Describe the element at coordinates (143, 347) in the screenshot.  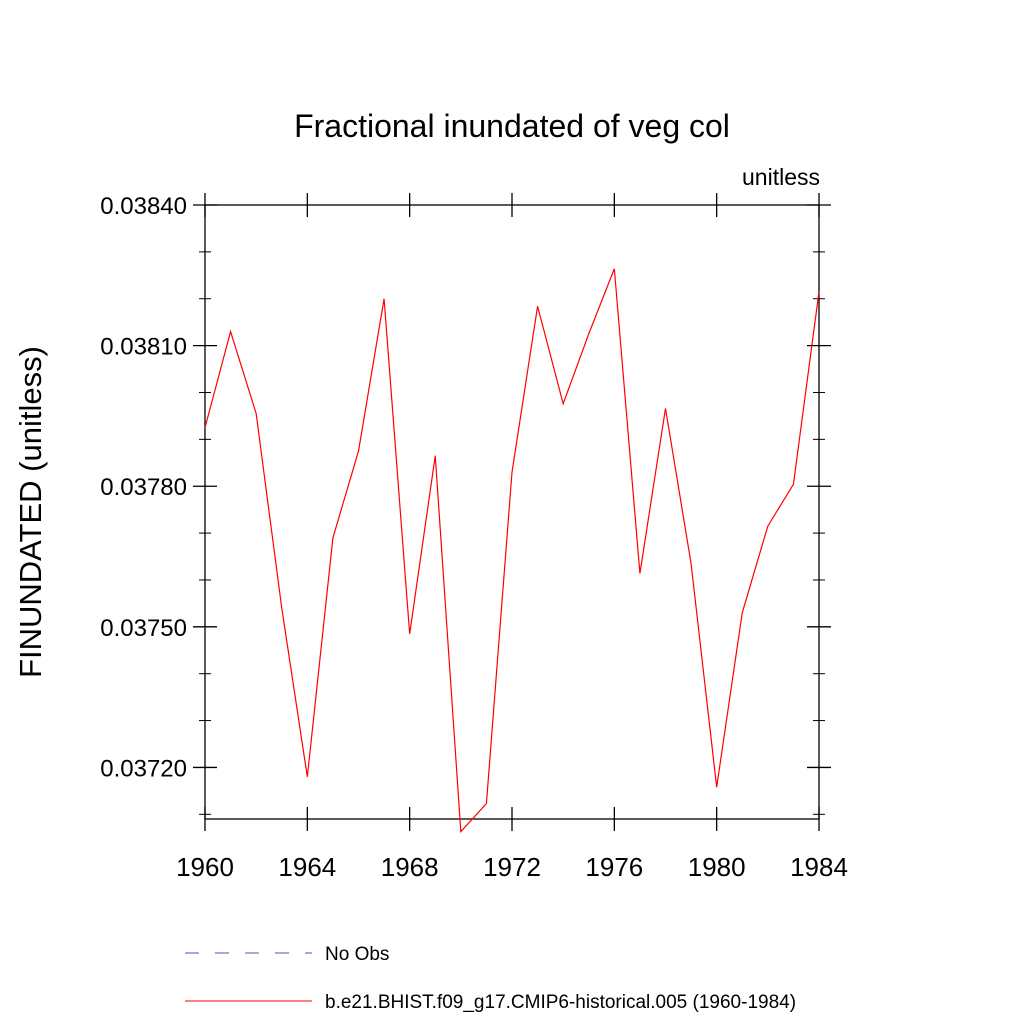
I see `y-tick-label: 0.03810` at that location.